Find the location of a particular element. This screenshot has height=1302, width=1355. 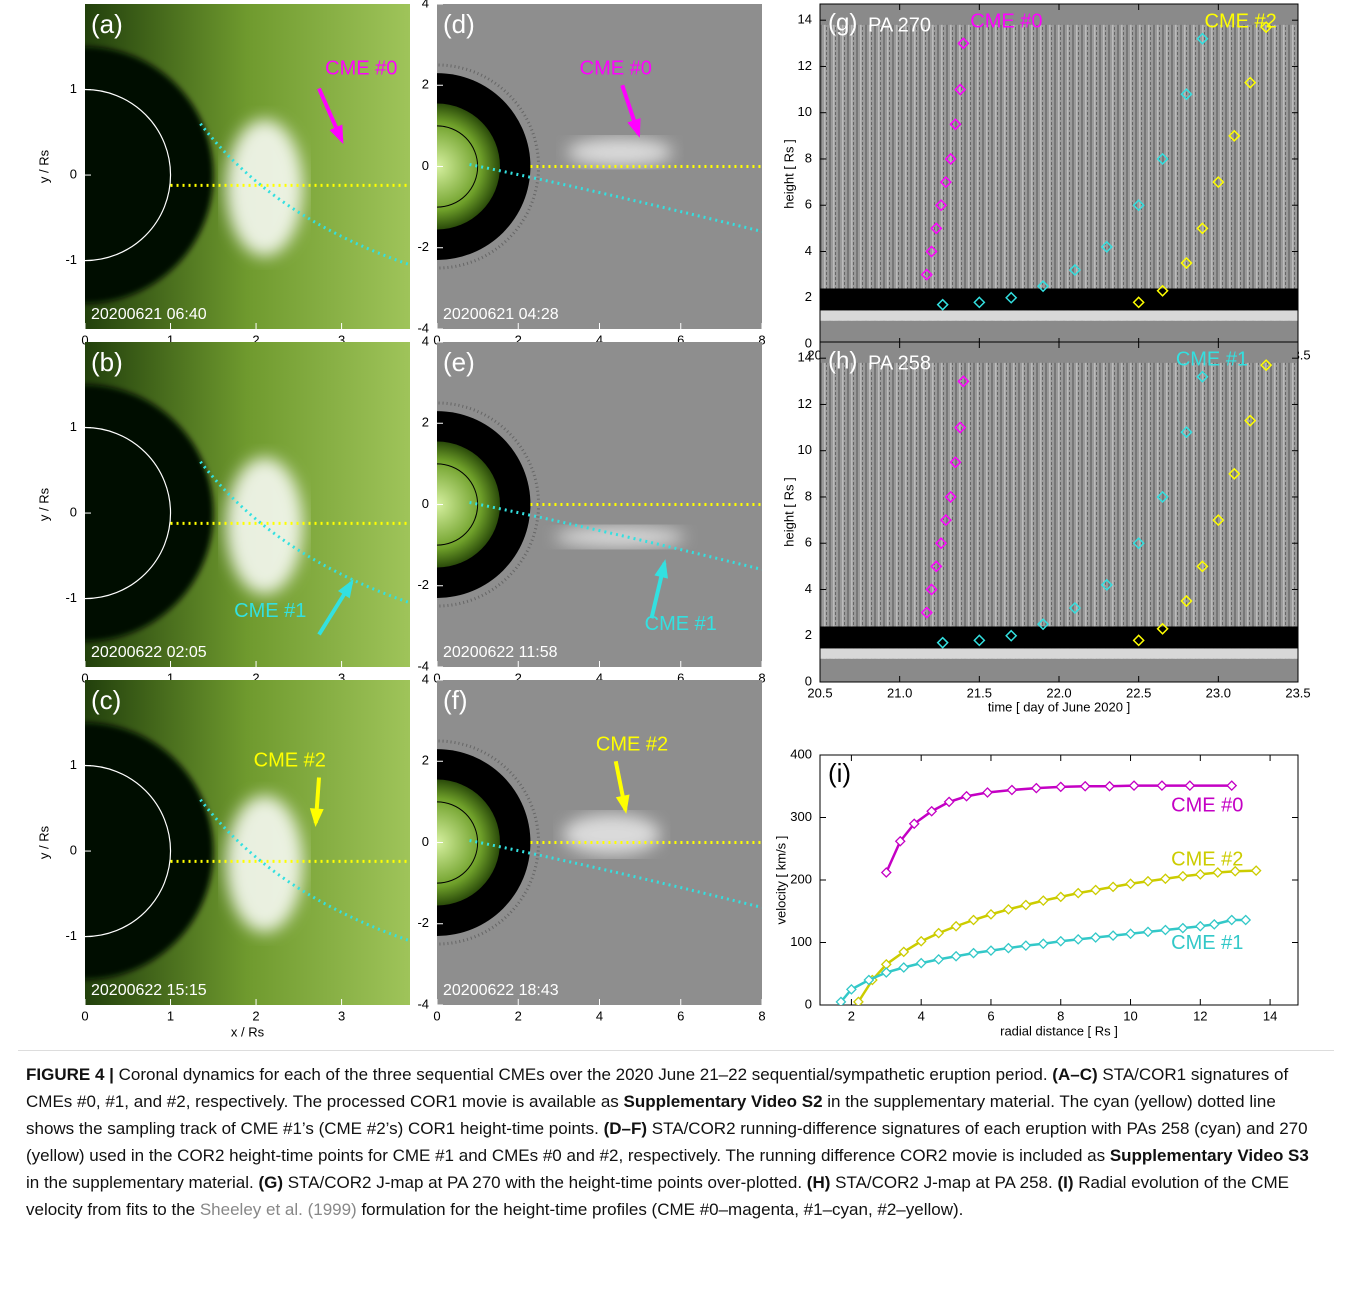

pa-track-cyan is located at coordinates (304, 870).